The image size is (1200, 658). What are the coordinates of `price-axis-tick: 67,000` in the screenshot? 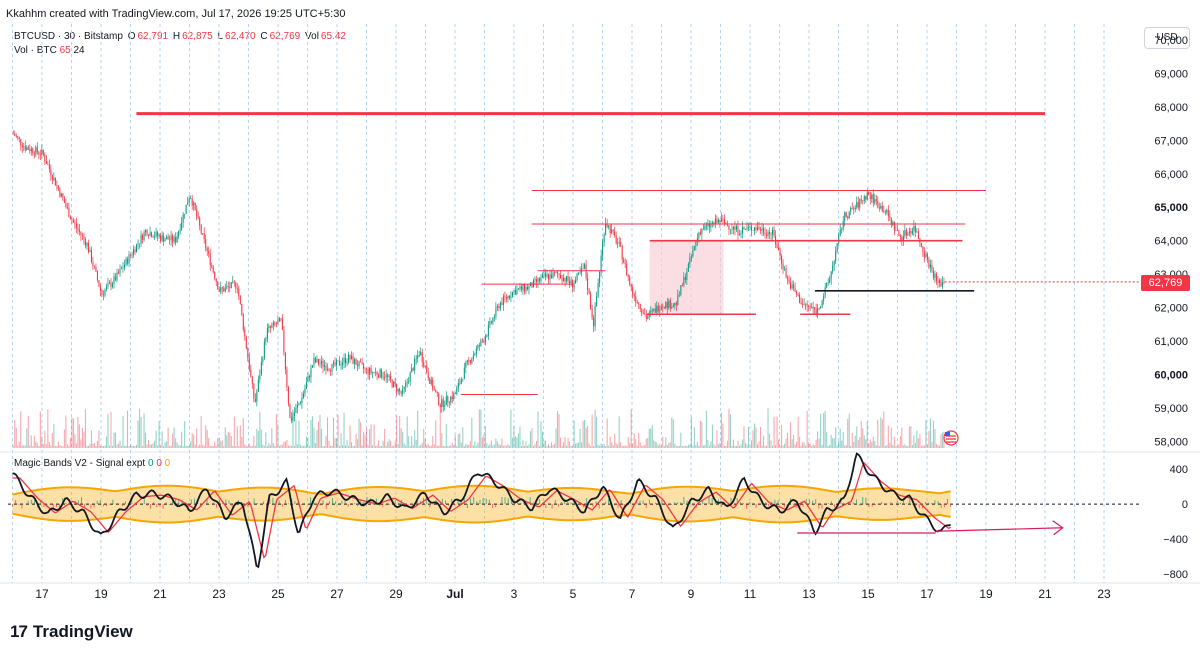 It's located at (1171, 141).